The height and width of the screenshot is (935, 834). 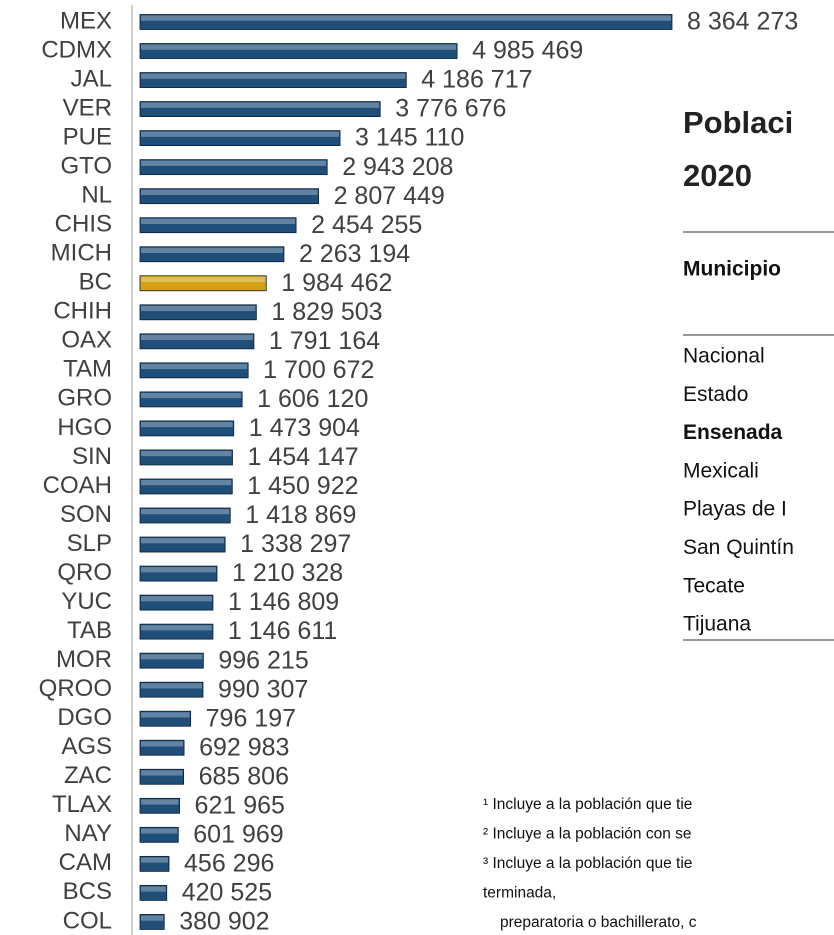 I want to click on category-label: COL, so click(x=87, y=920).